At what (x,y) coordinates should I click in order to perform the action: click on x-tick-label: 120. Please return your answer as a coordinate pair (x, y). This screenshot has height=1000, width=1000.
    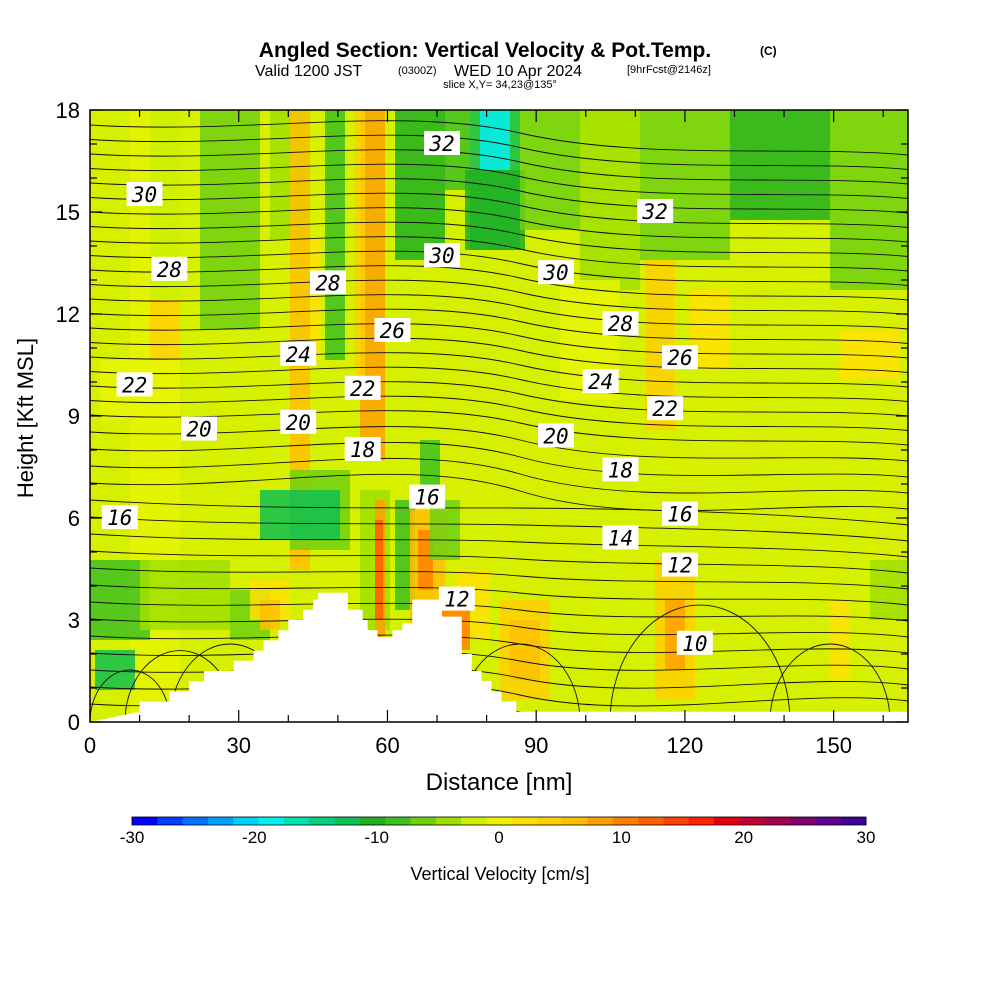
    Looking at the image, I should click on (685, 745).